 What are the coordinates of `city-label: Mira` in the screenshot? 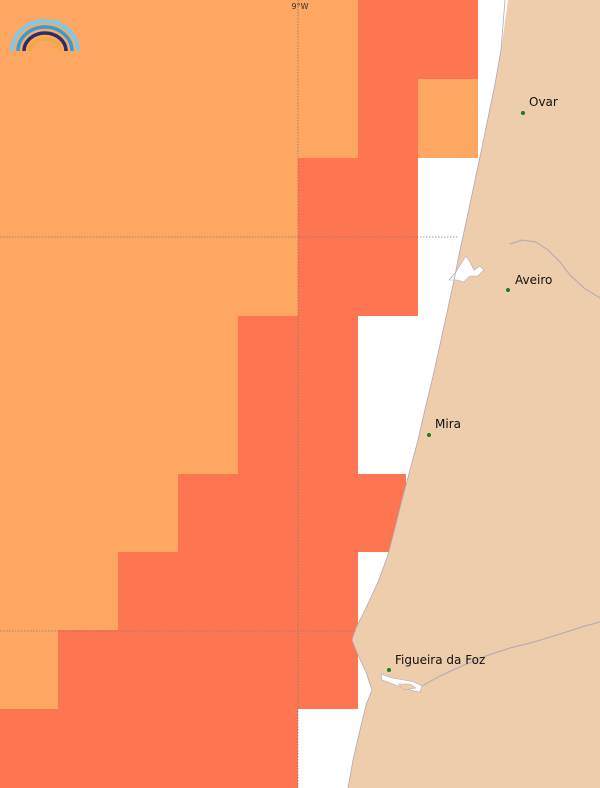 It's located at (448, 424).